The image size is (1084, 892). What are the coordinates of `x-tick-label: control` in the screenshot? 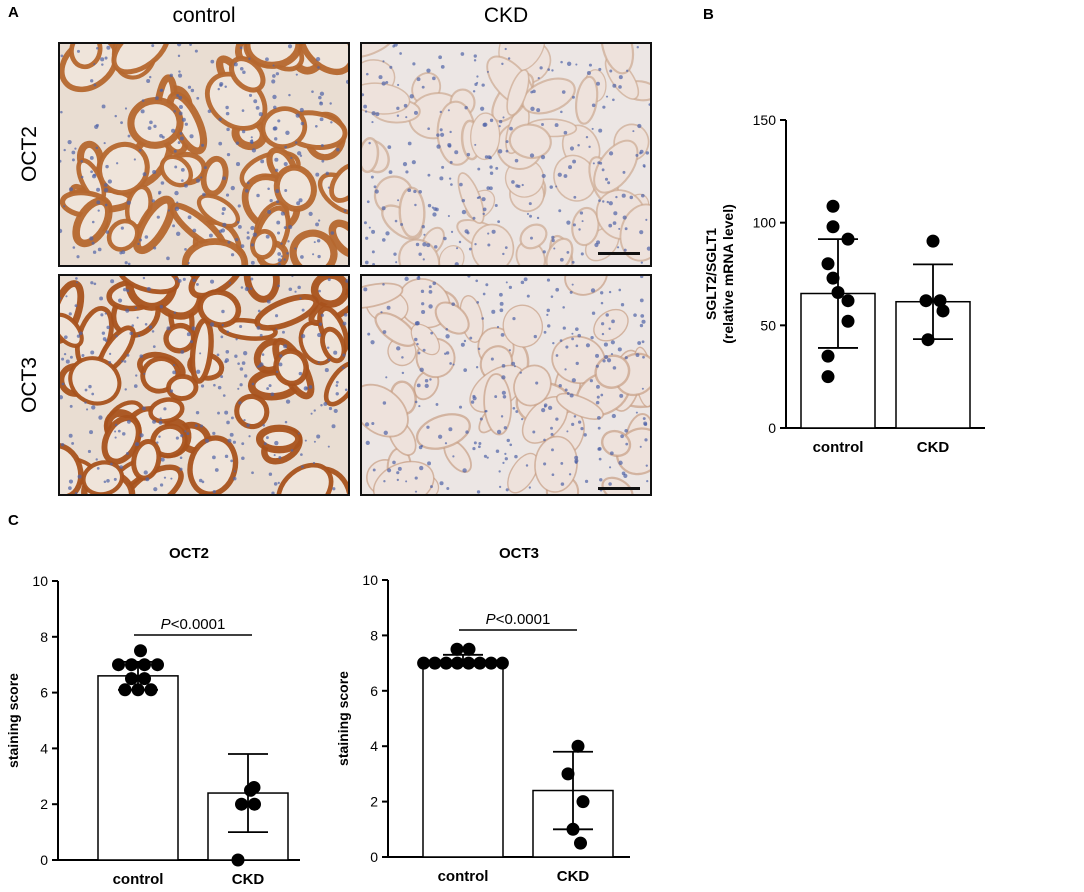 It's located at (838, 447).